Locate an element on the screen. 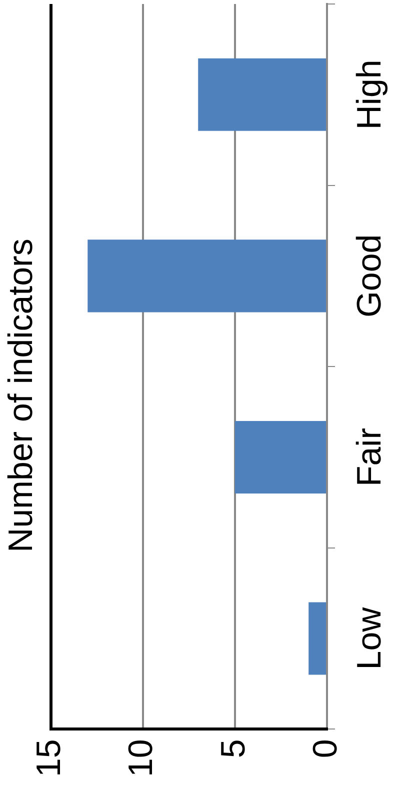 Image resolution: width=401 pixels, height=787 pixels. text: Number of indicators is located at coordinates (21, 395).